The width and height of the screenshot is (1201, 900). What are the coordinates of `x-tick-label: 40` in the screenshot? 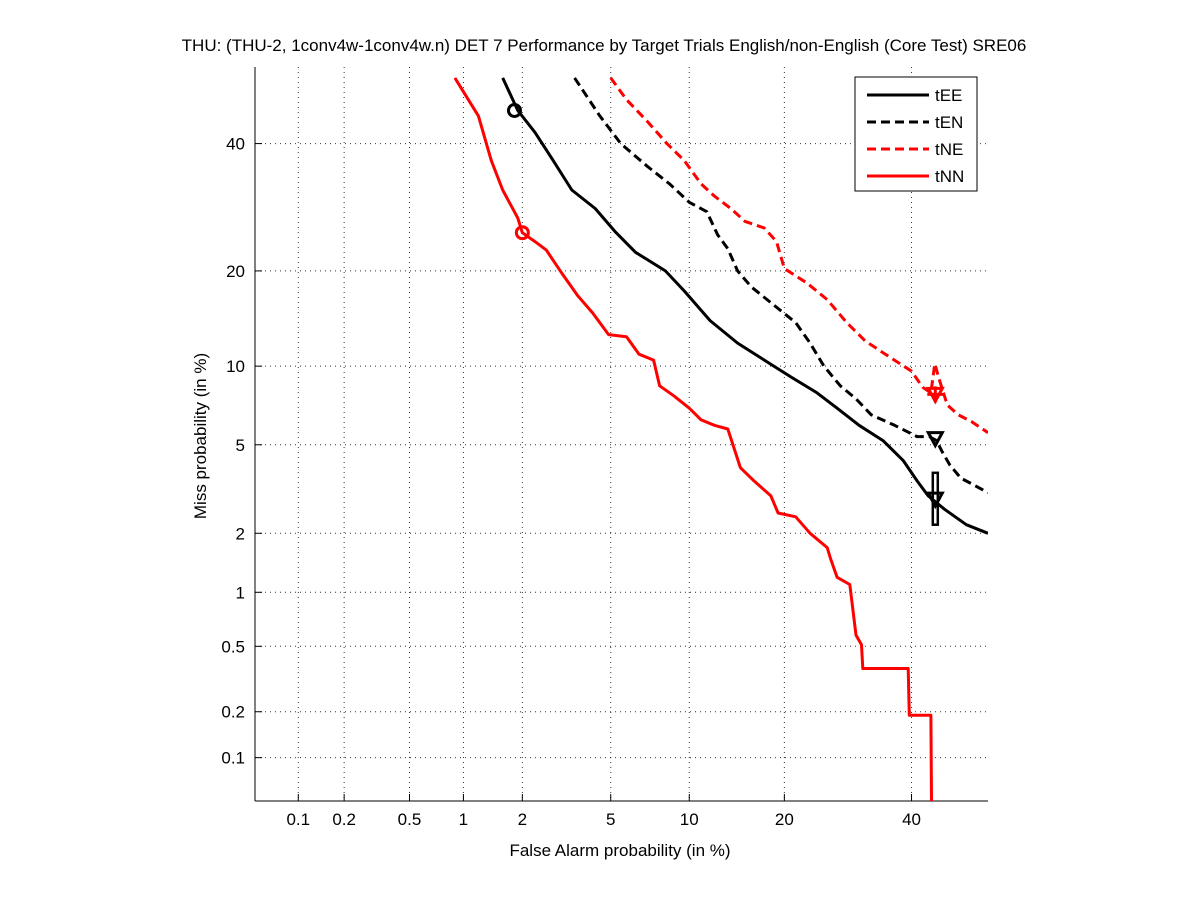 It's located at (911, 819).